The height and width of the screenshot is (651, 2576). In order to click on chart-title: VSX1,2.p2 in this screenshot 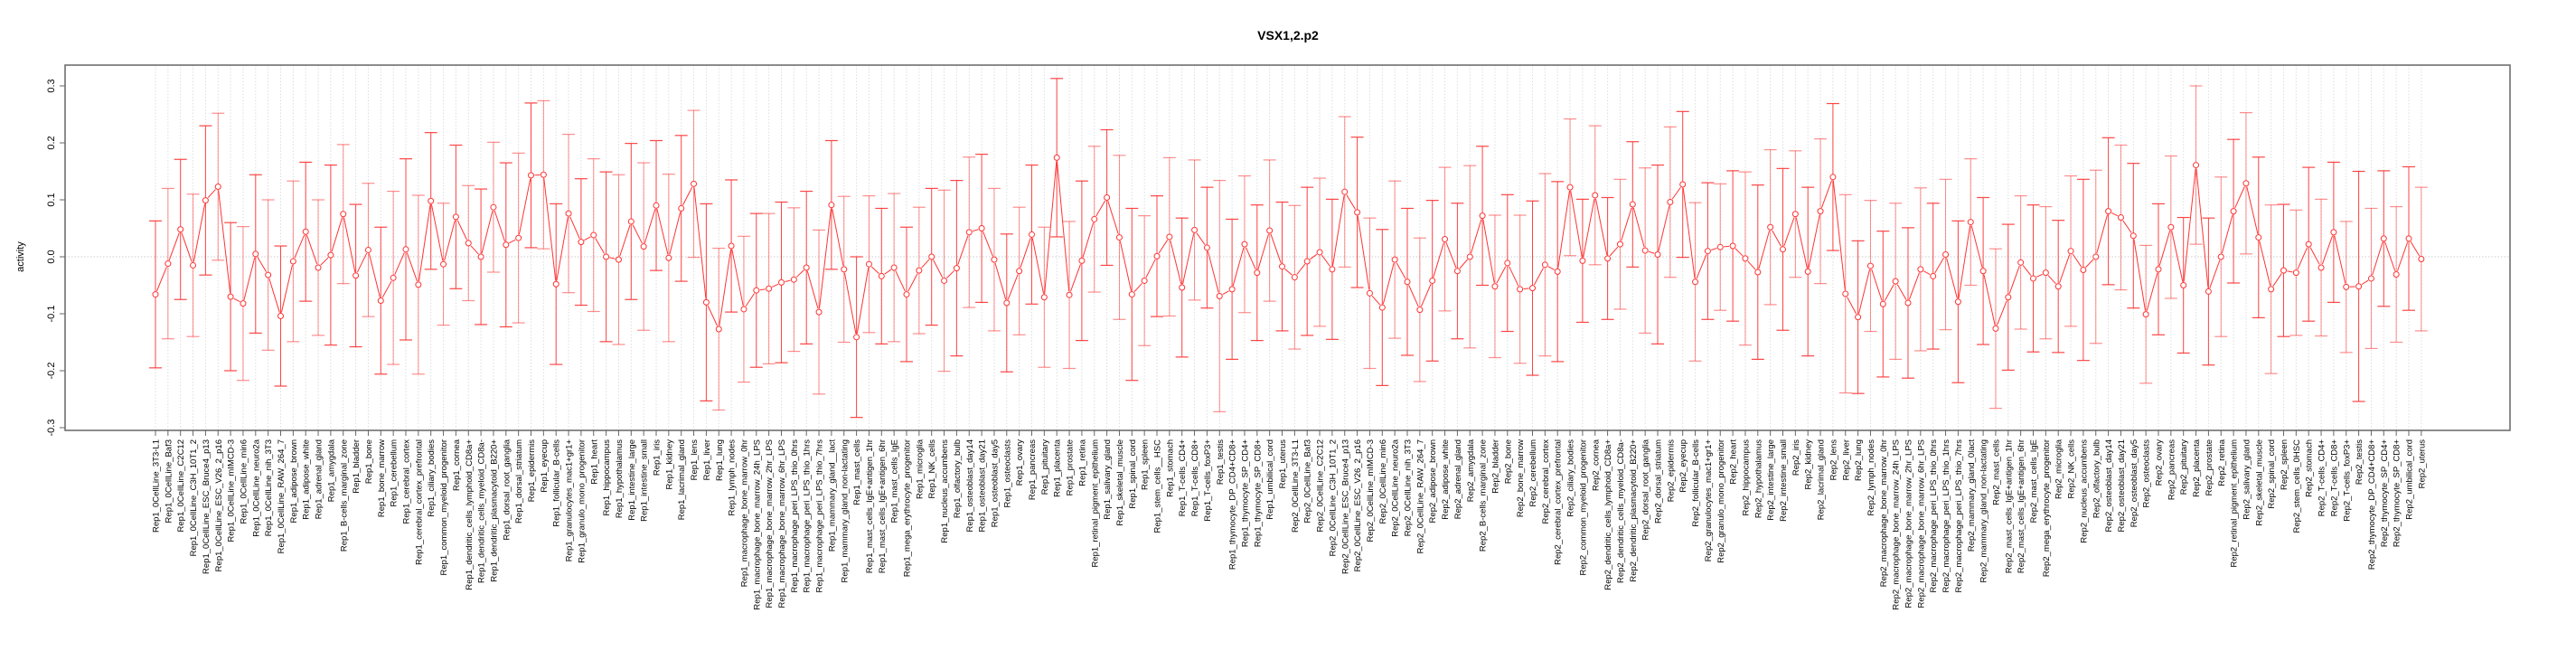, I will do `click(1288, 35)`.